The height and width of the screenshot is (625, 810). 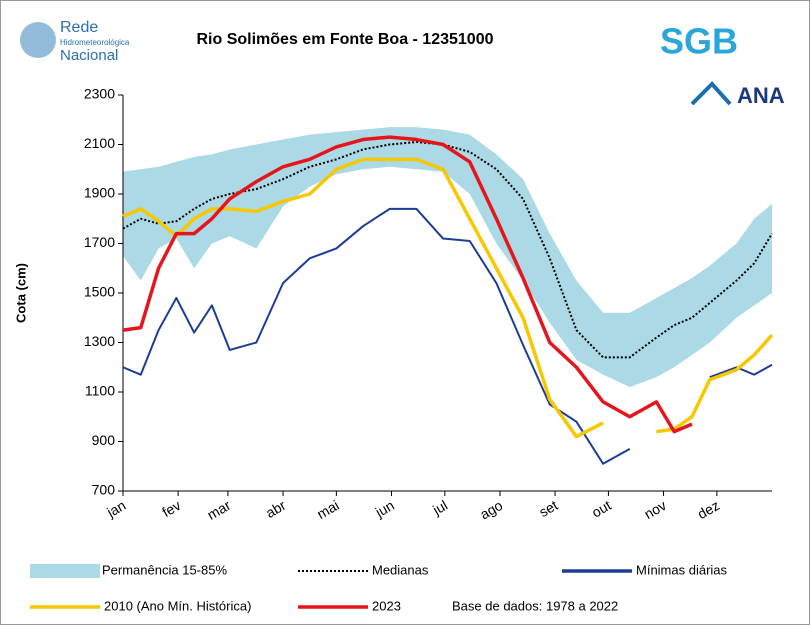 What do you see at coordinates (99, 242) in the screenshot?
I see `y-tick-label: 1700` at bounding box center [99, 242].